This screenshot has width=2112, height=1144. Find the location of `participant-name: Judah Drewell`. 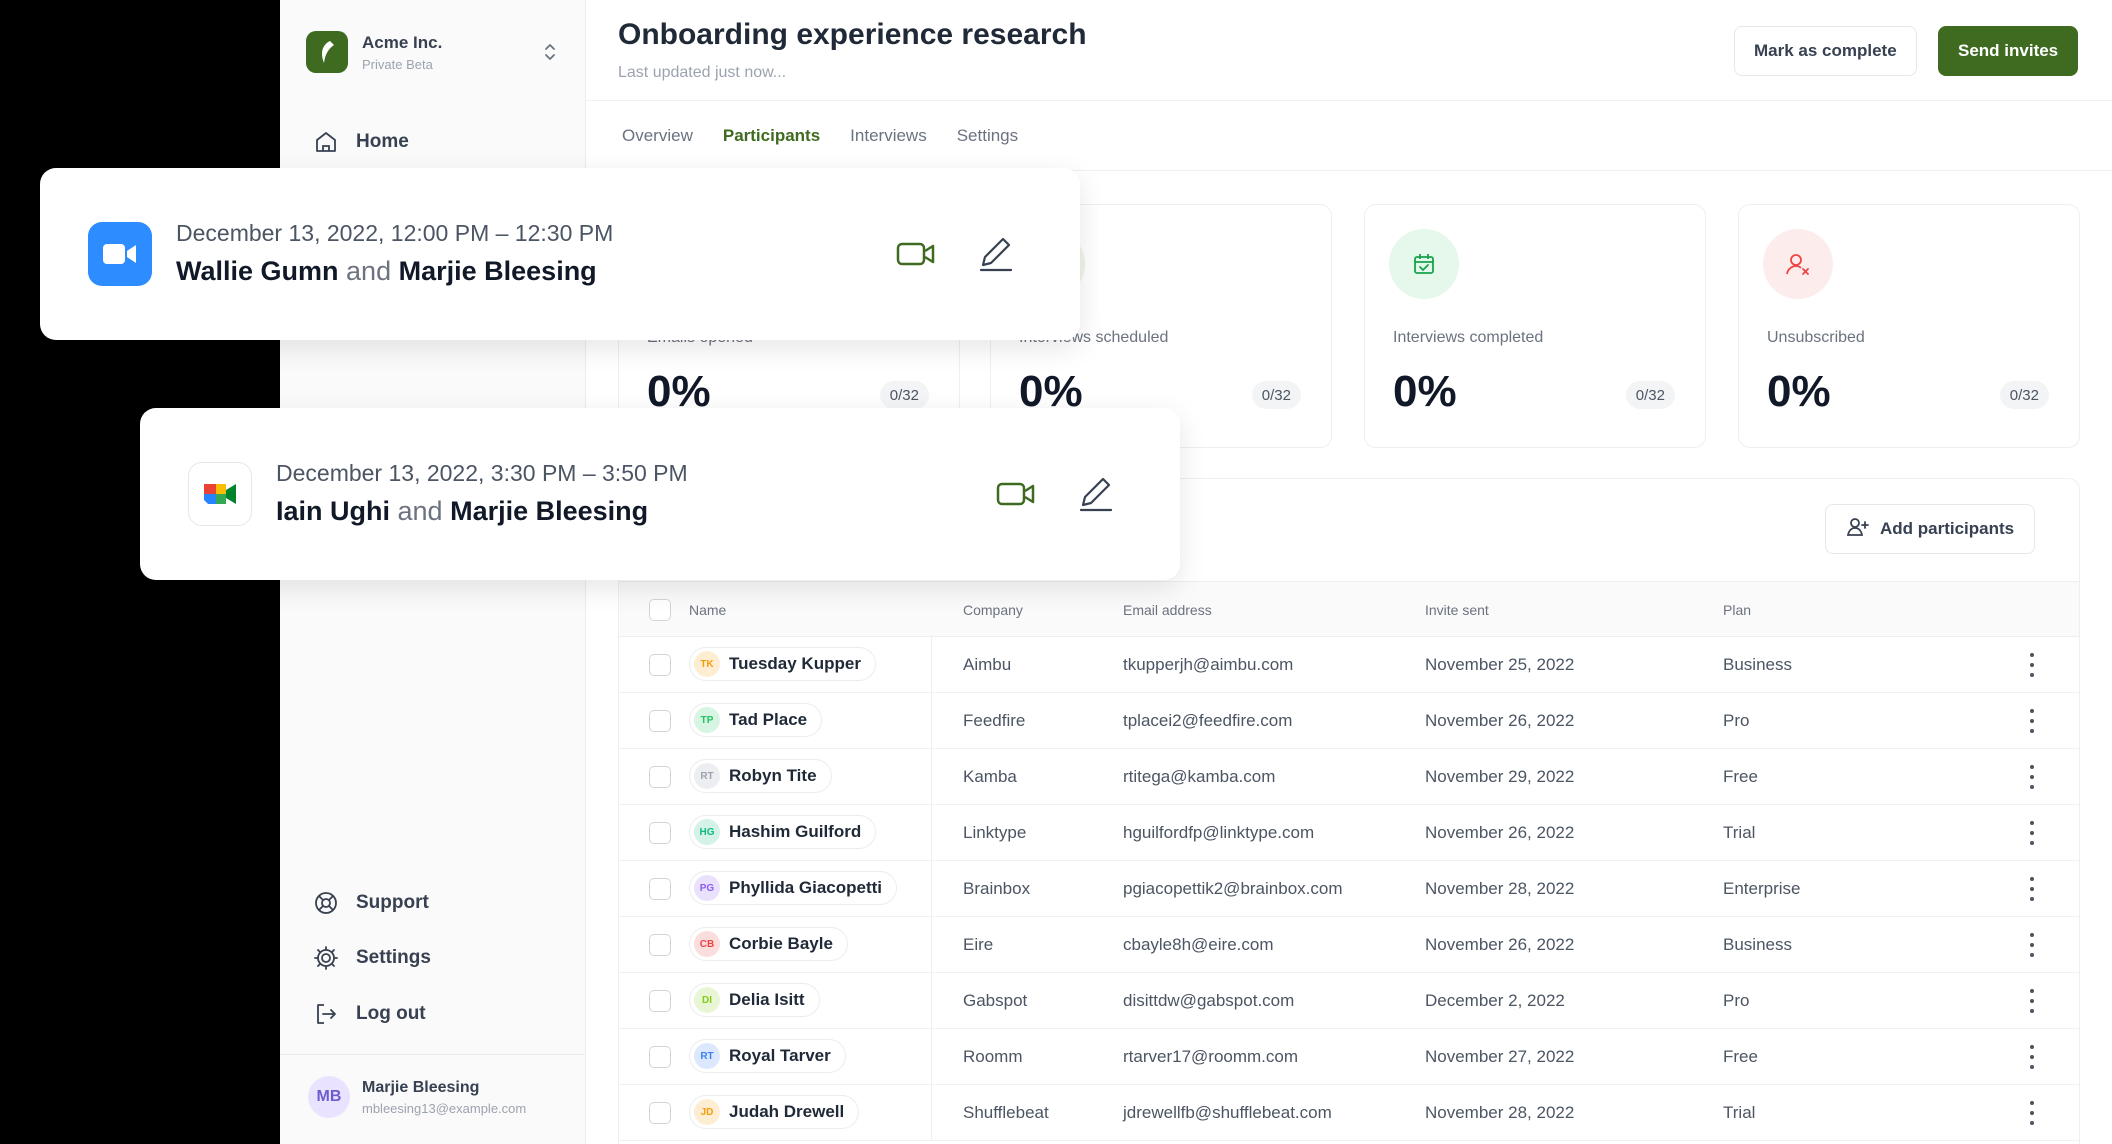

participant-name: Judah Drewell is located at coordinates (787, 1111).